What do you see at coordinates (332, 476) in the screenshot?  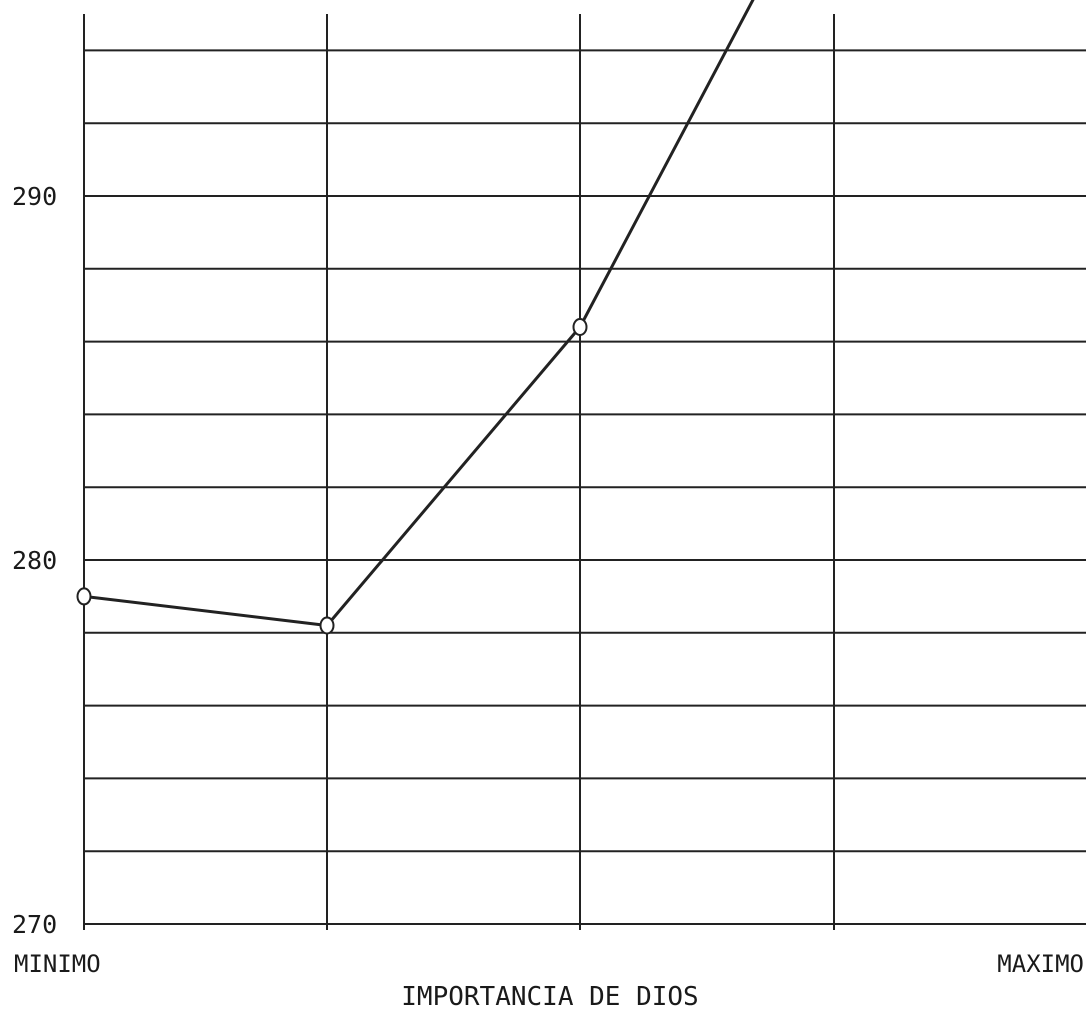 I see `series-markers` at bounding box center [332, 476].